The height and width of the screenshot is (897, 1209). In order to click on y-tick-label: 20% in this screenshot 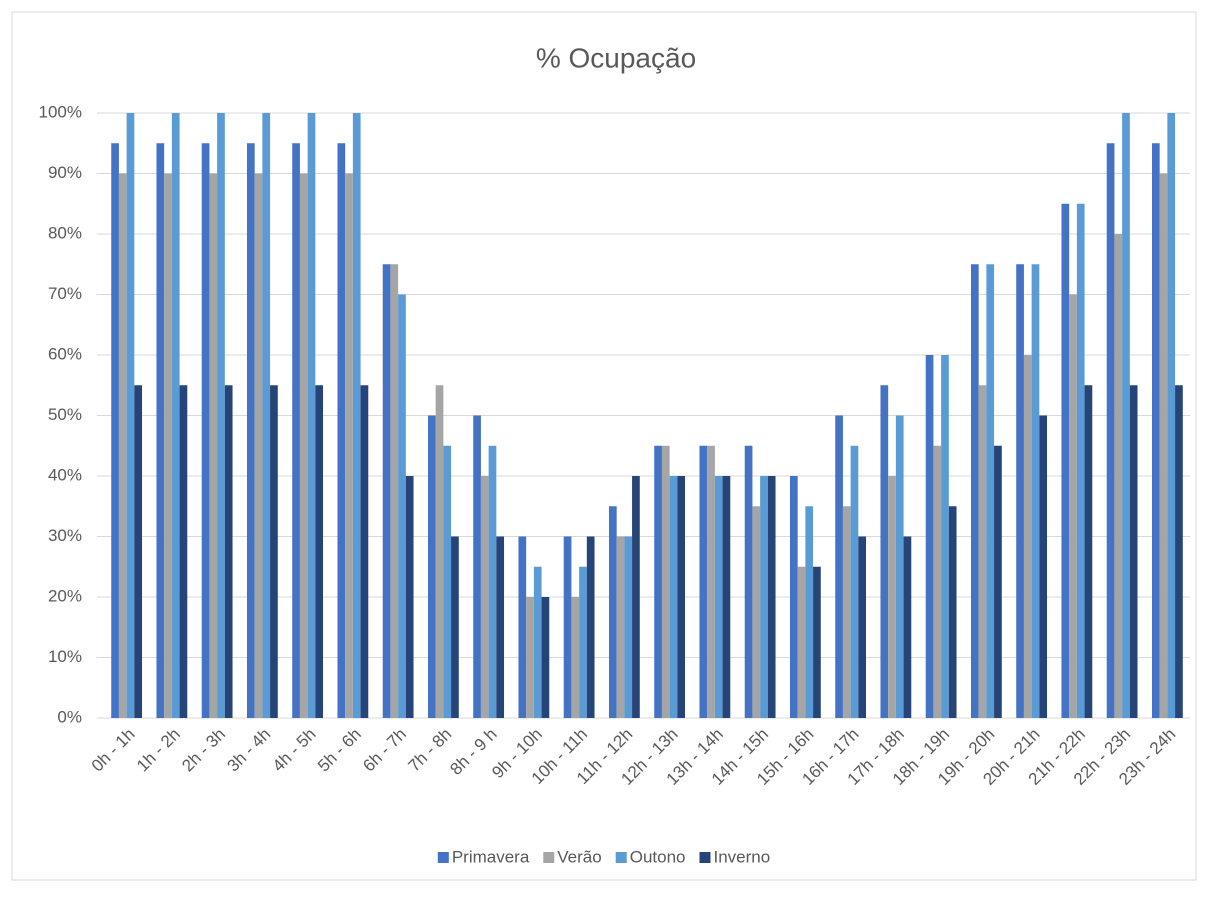, I will do `click(65, 595)`.